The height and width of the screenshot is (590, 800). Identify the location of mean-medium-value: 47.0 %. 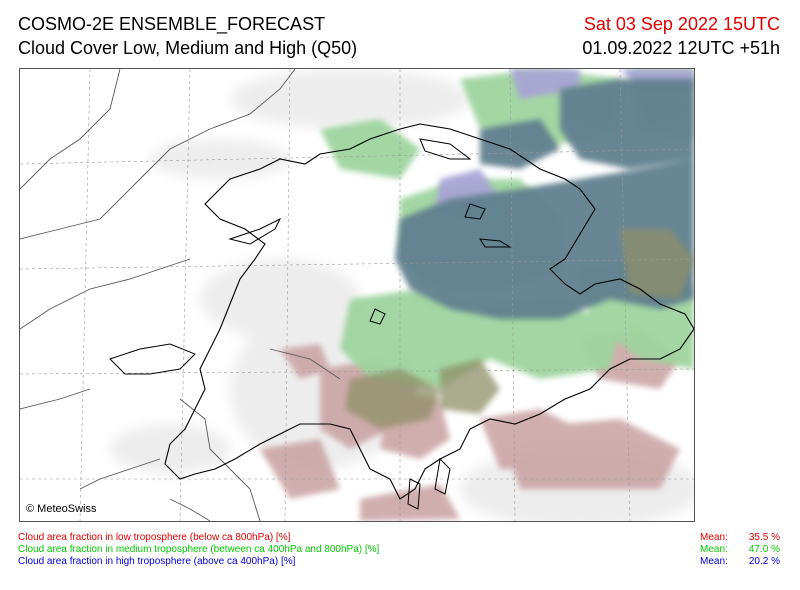
(764, 549).